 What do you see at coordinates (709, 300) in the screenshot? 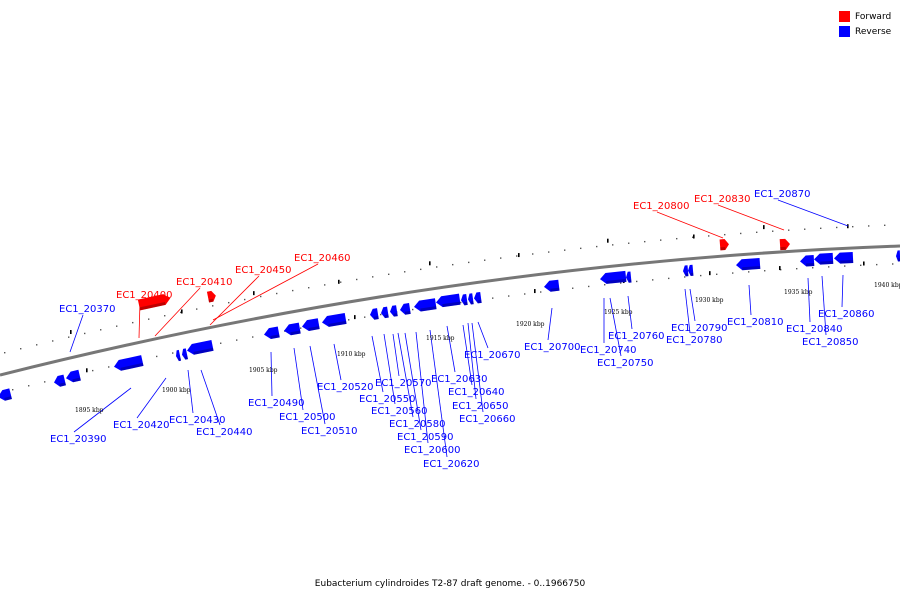
I see `scale-label: 1930 kbp` at bounding box center [709, 300].